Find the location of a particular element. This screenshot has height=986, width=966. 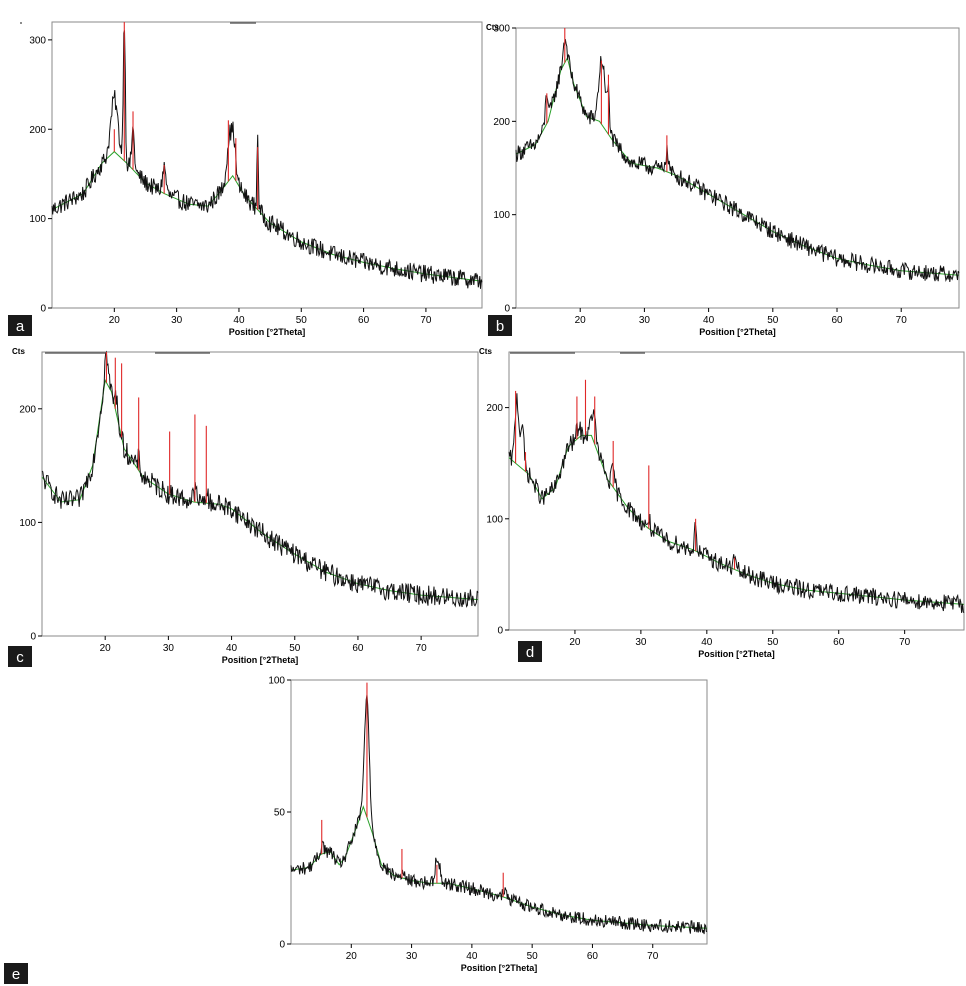

panel-label: b is located at coordinates (500, 326).